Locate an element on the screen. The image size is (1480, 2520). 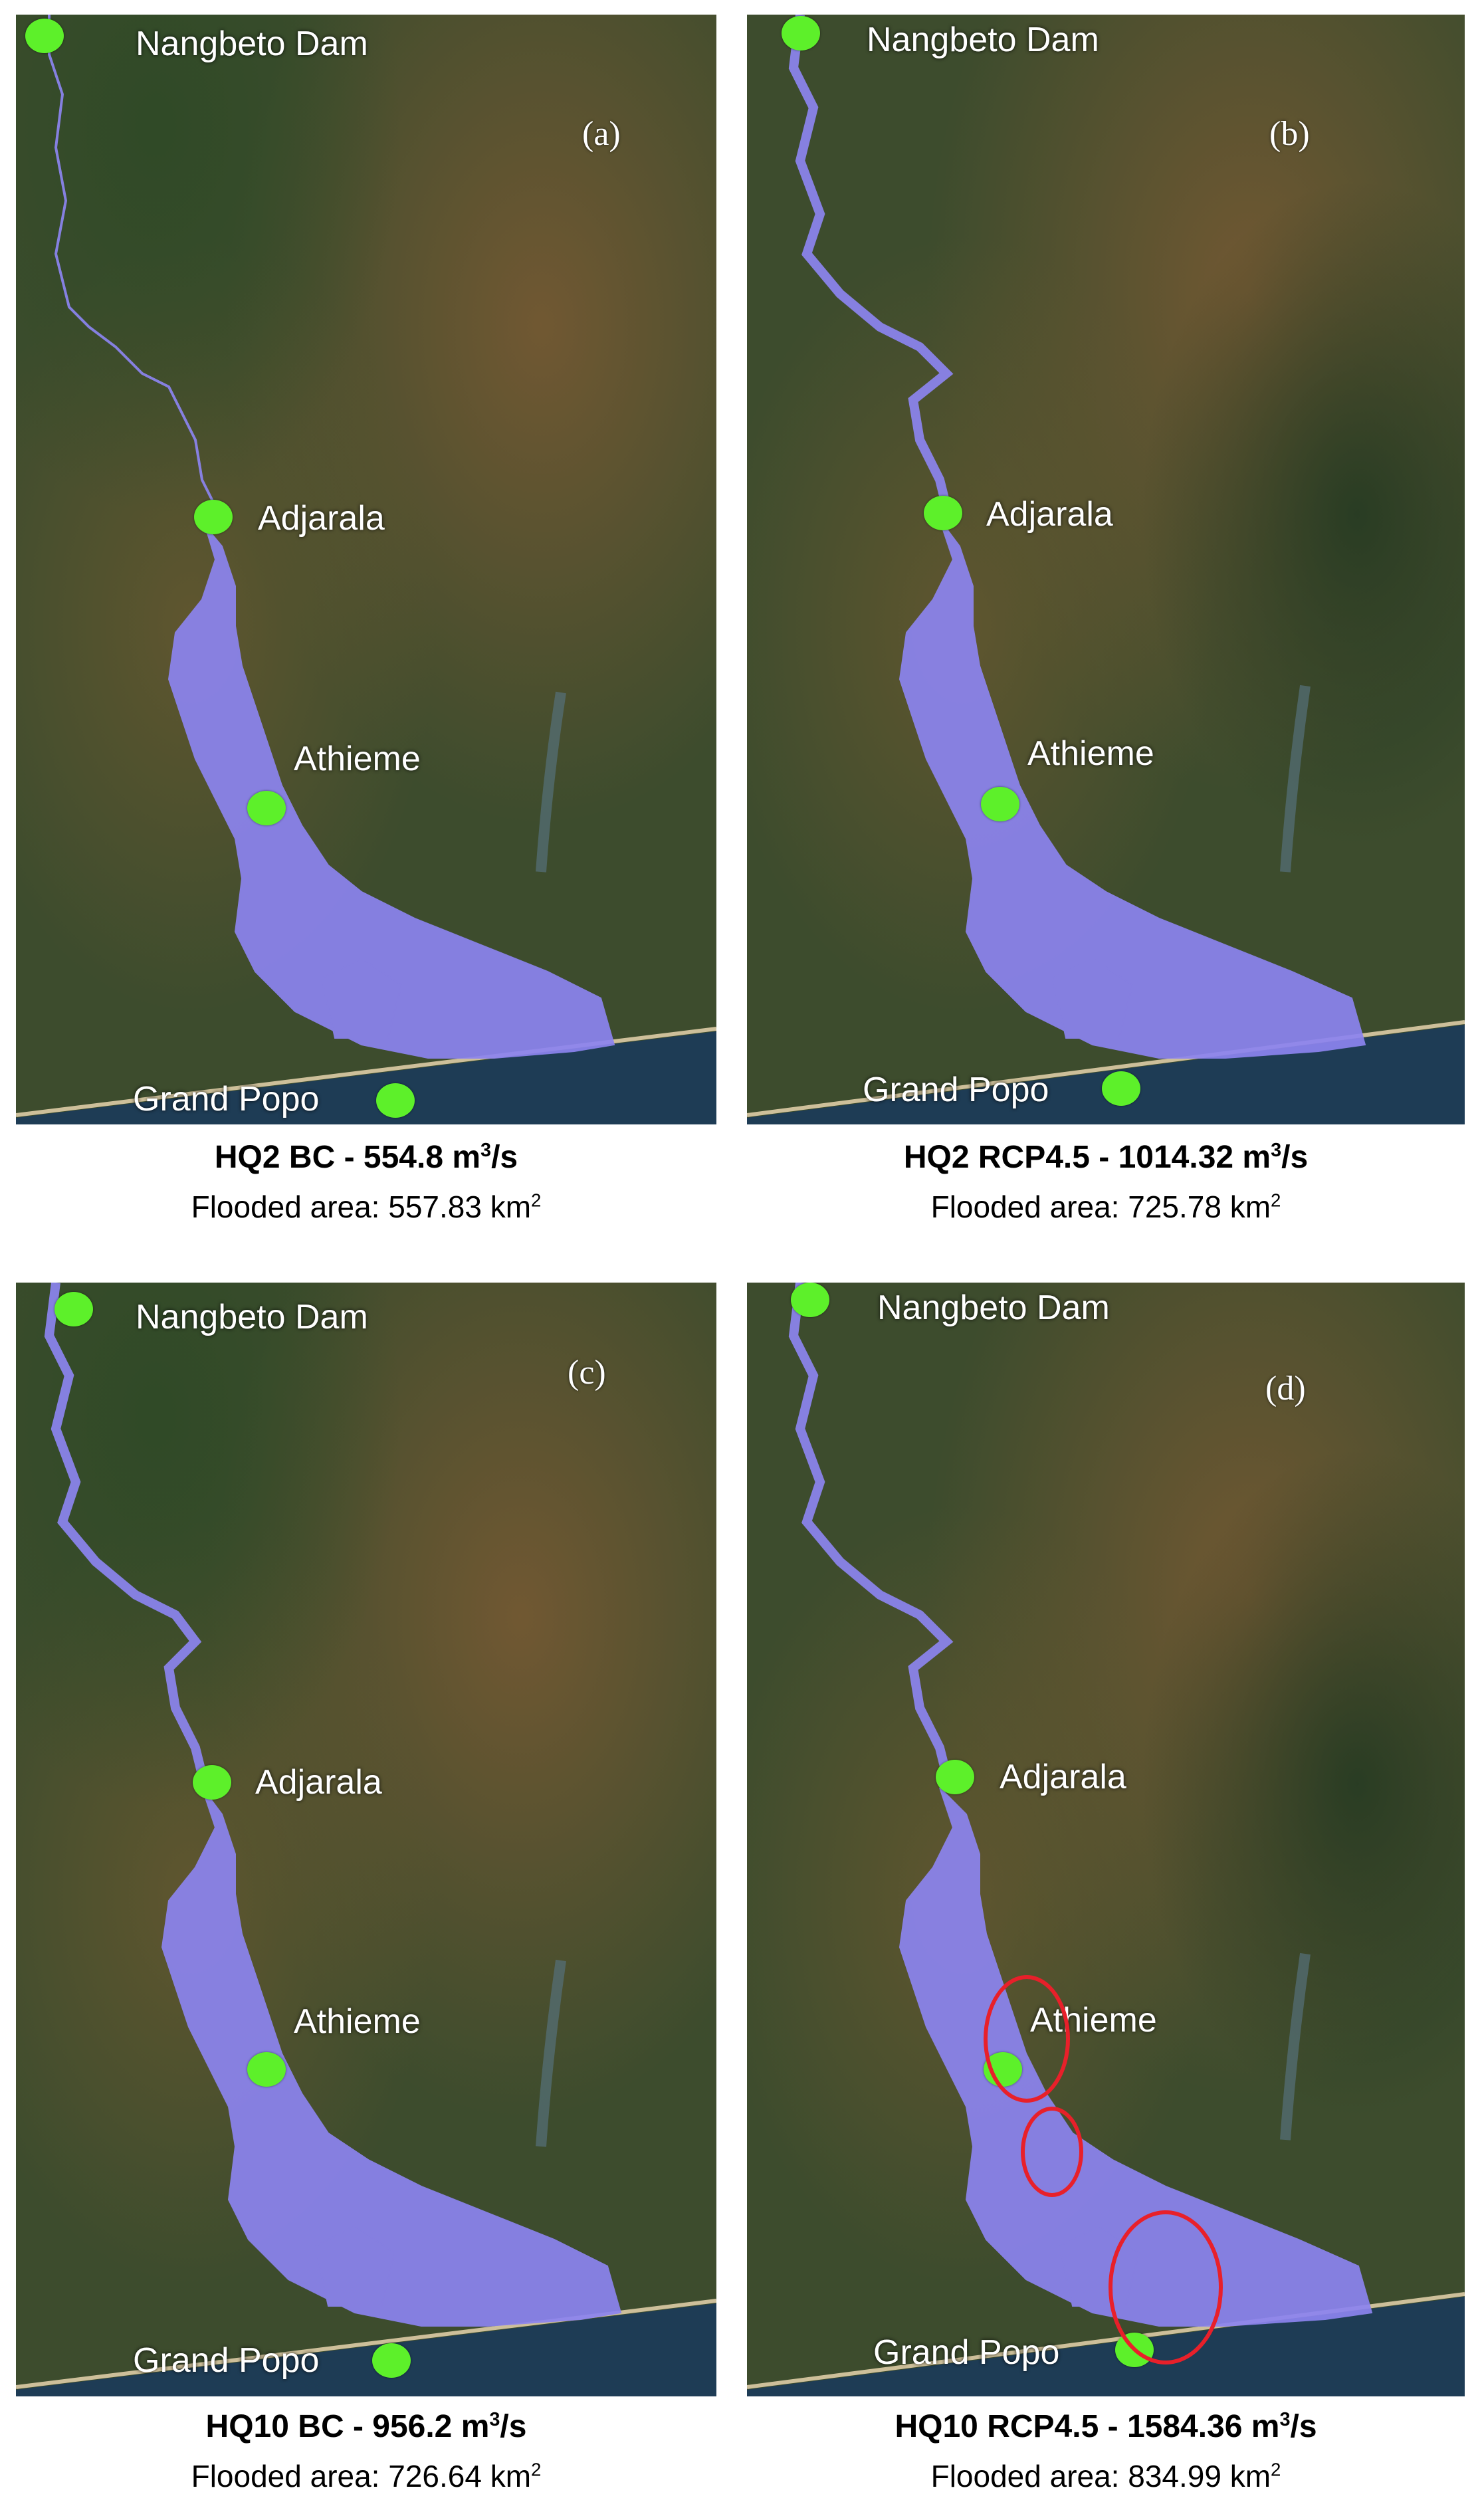
panel-label: (b) is located at coordinates (1289, 134).